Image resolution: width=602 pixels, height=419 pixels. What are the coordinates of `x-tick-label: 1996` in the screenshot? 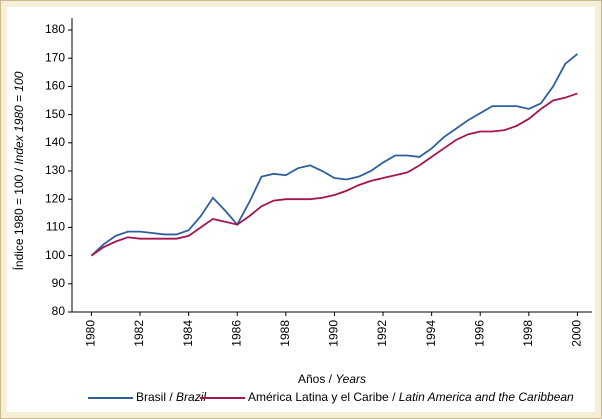 It's located at (479, 333).